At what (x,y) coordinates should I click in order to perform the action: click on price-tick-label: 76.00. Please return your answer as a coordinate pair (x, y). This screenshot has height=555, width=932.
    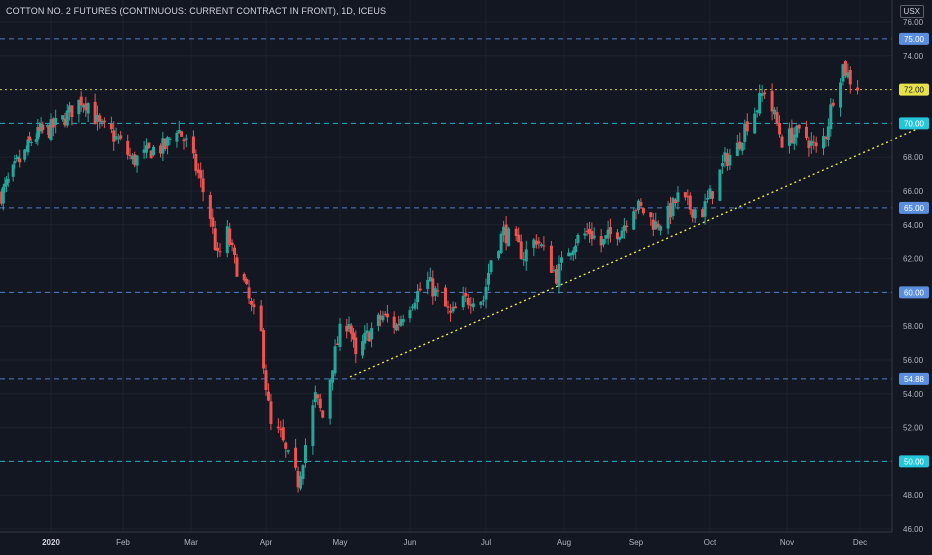
    Looking at the image, I should click on (913, 22).